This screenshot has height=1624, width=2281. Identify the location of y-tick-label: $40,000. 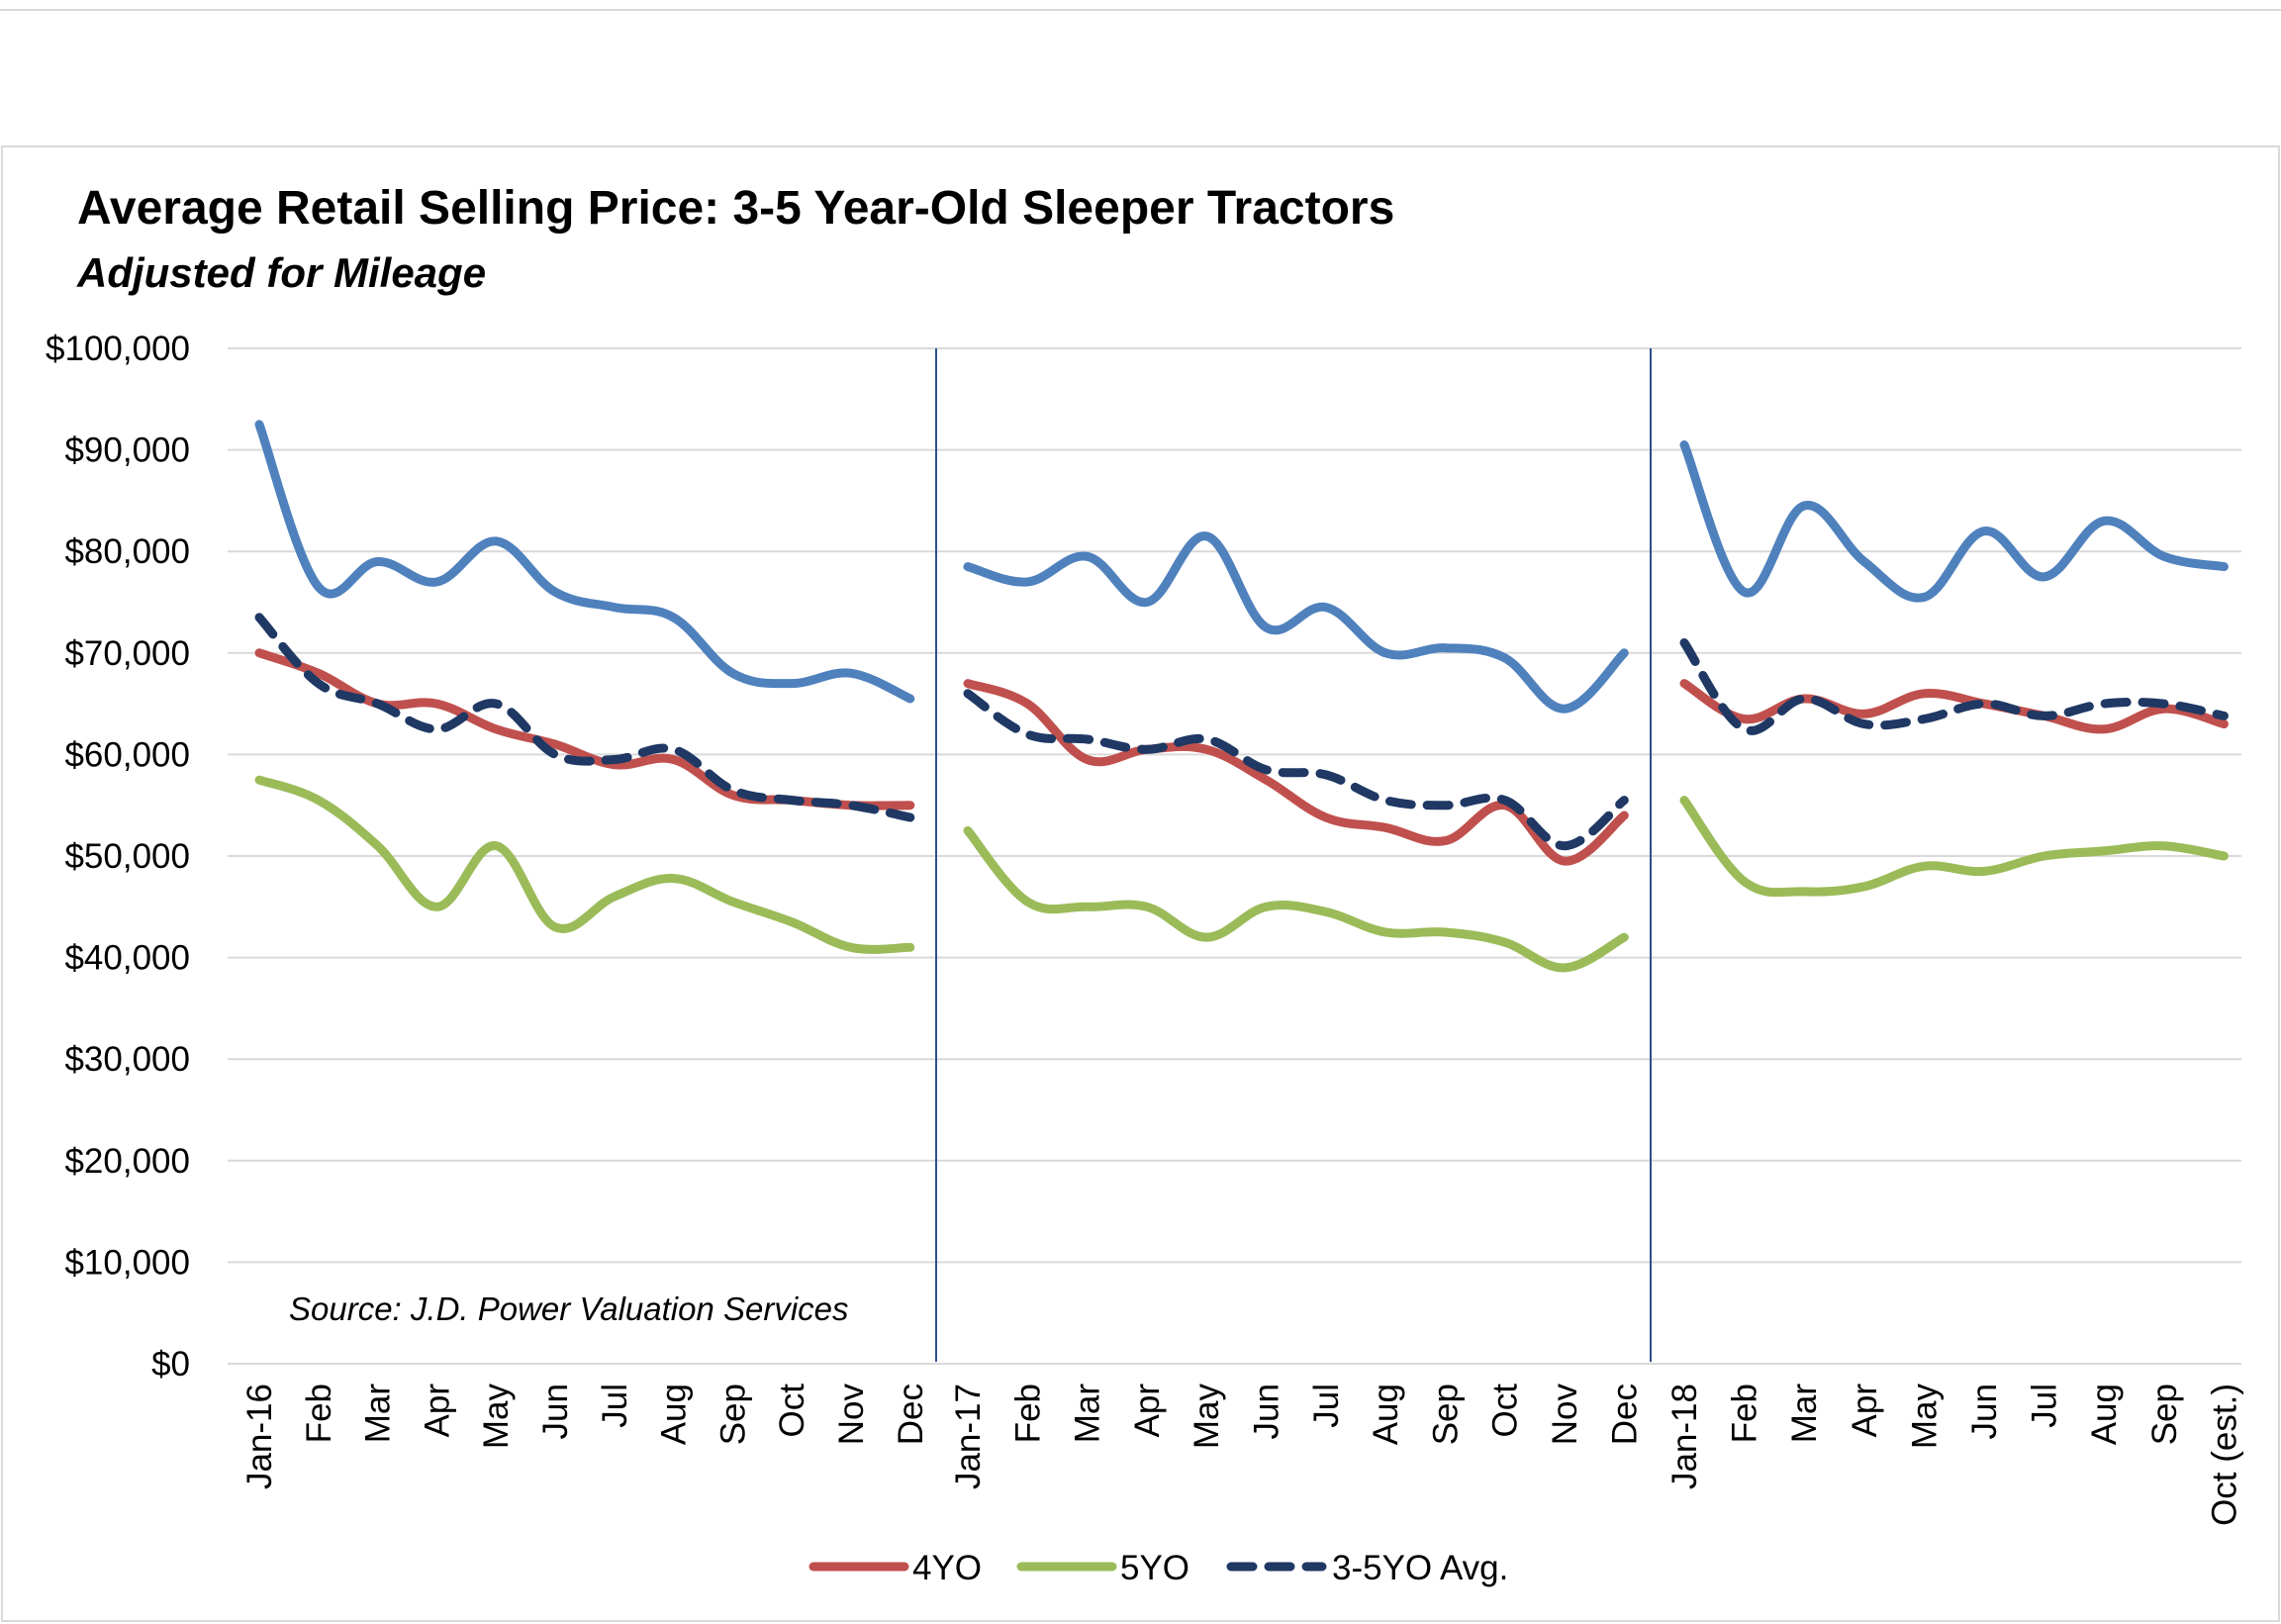
(127, 958).